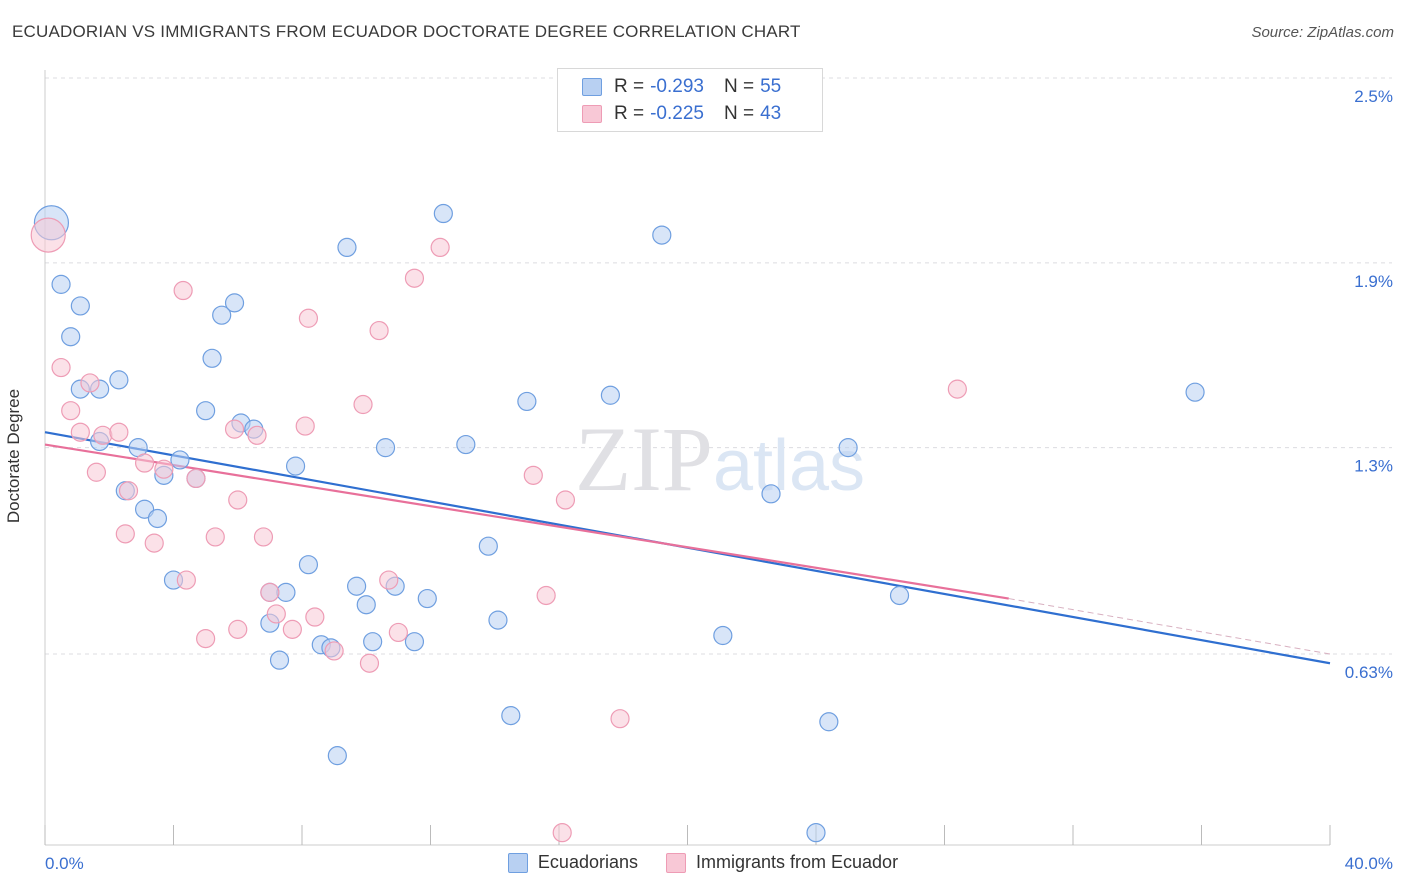 The image size is (1406, 892). Describe the element at coordinates (1373, 96) in the screenshot. I see `y-tick-label: 2.5%` at that location.